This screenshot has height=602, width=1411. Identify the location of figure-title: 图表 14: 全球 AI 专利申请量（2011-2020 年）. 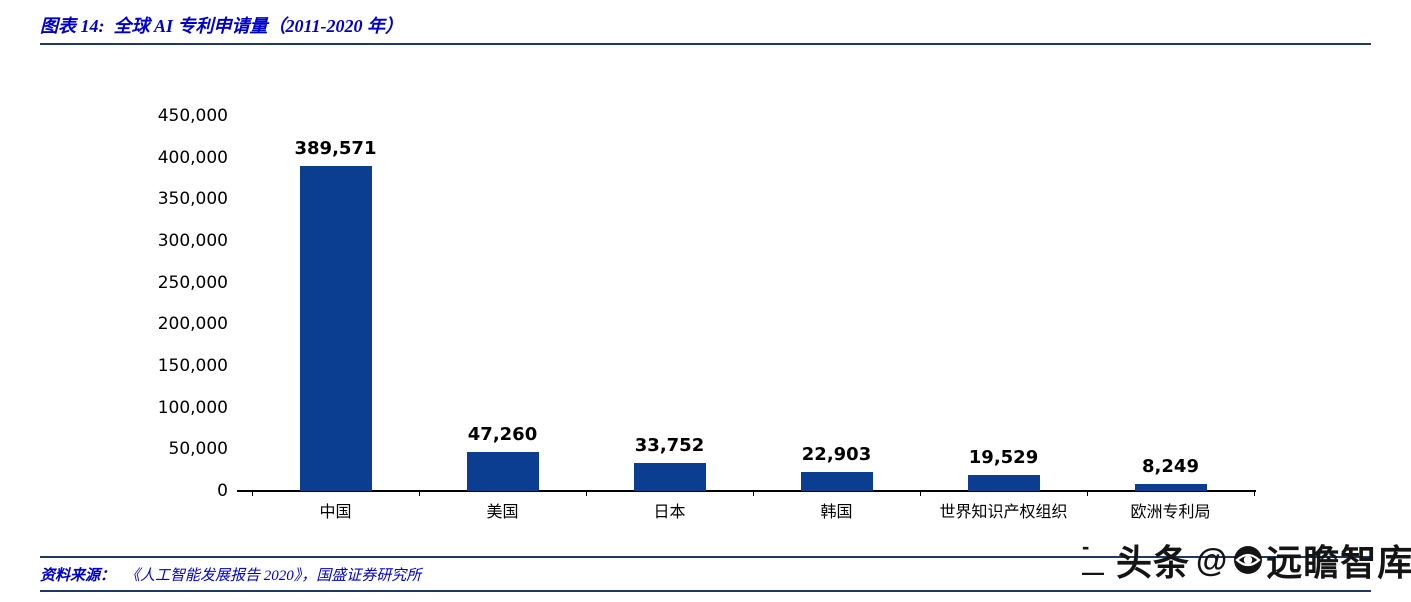
(221, 25).